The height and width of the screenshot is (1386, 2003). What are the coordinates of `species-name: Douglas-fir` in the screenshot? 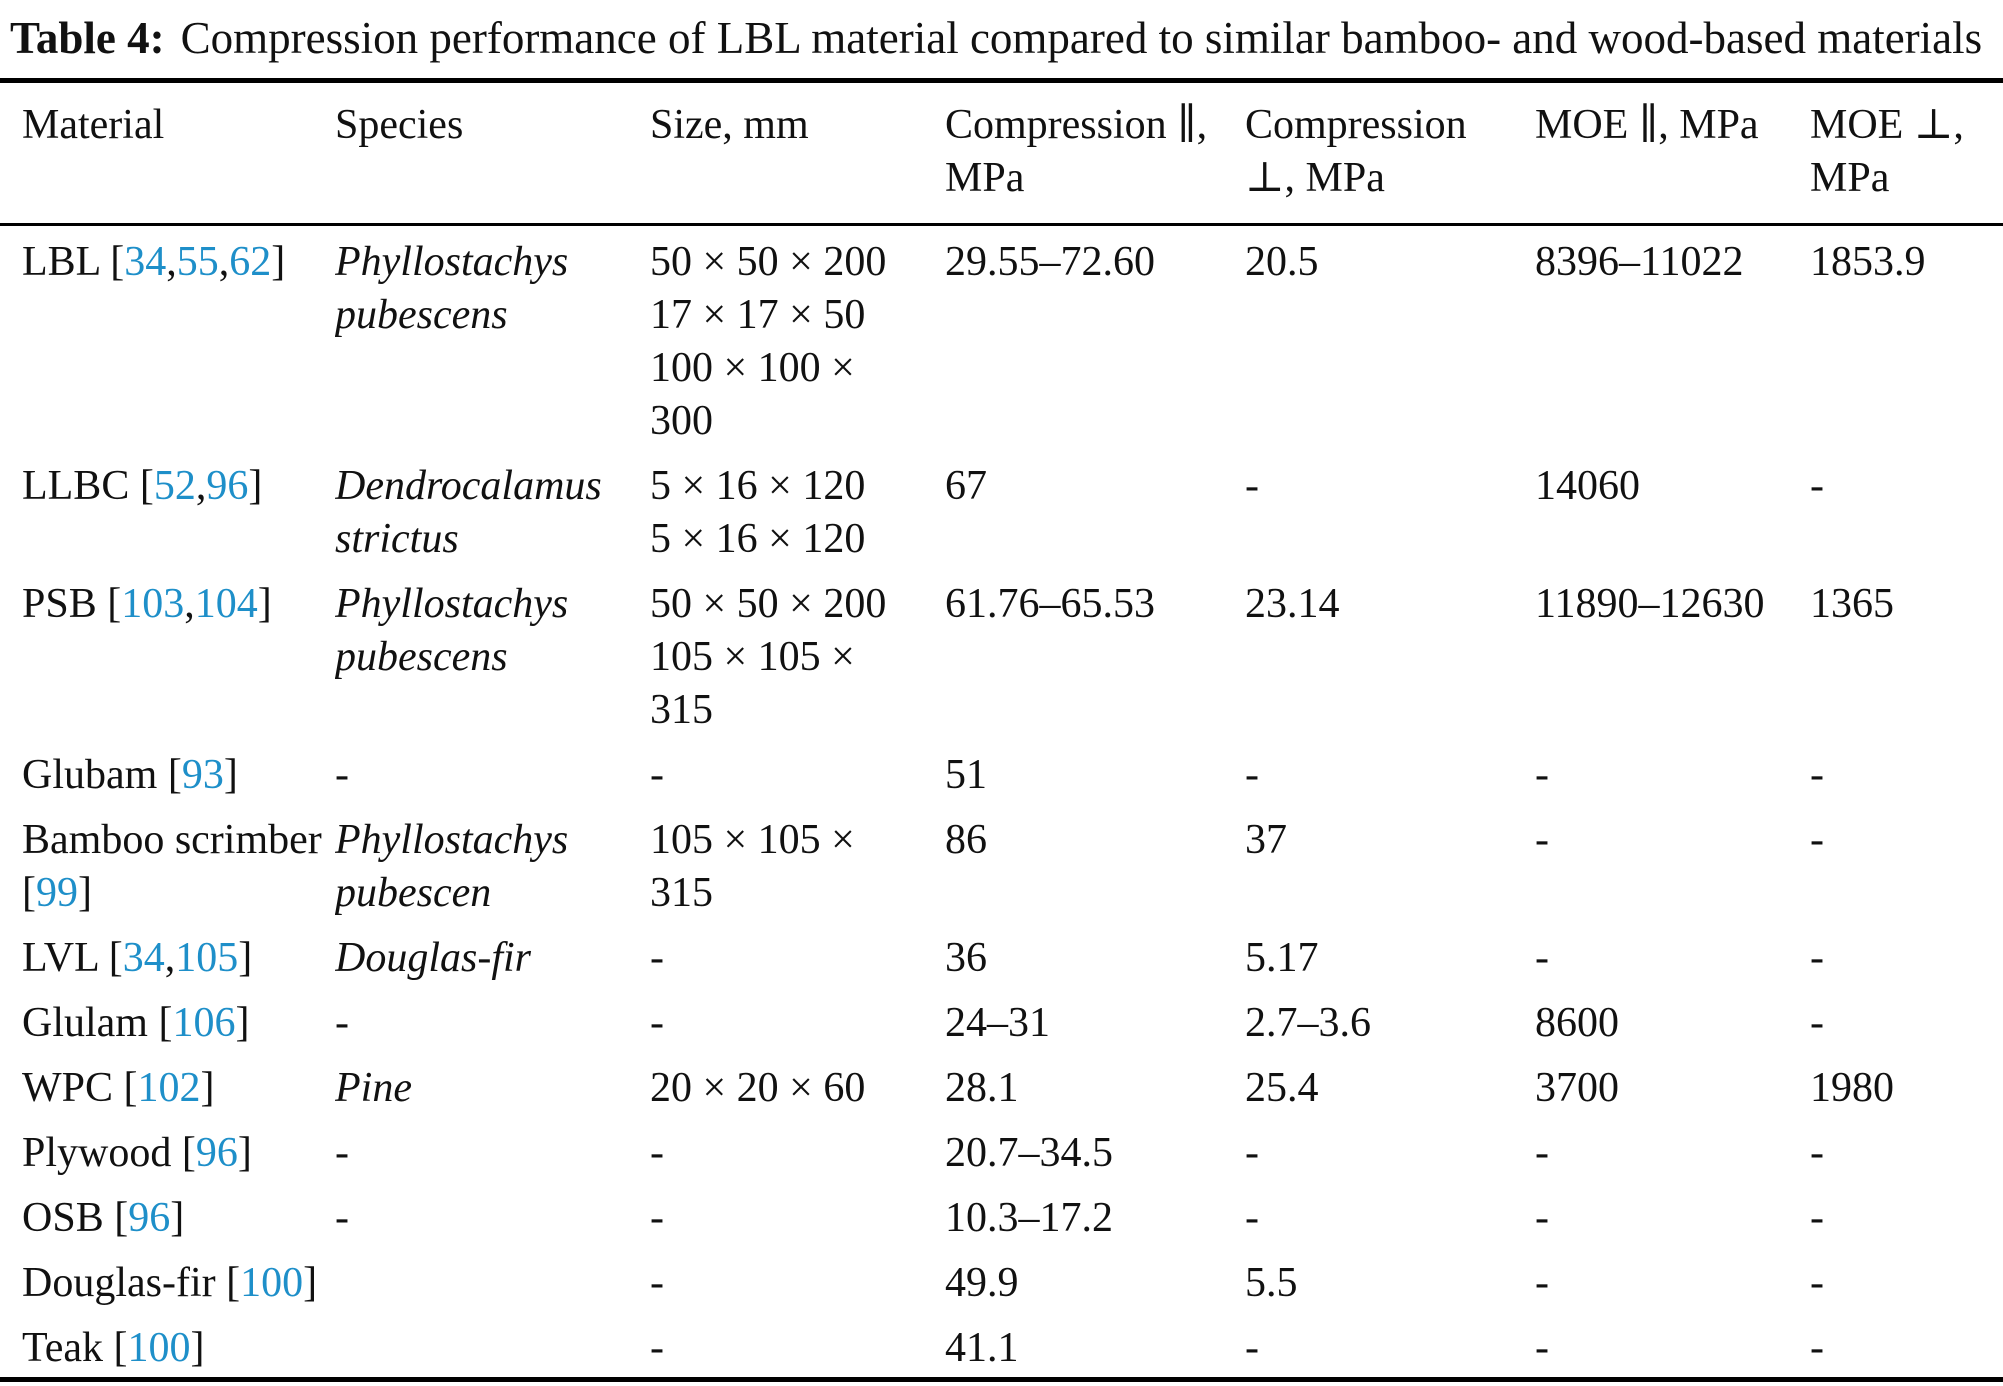 It's located at (433, 958).